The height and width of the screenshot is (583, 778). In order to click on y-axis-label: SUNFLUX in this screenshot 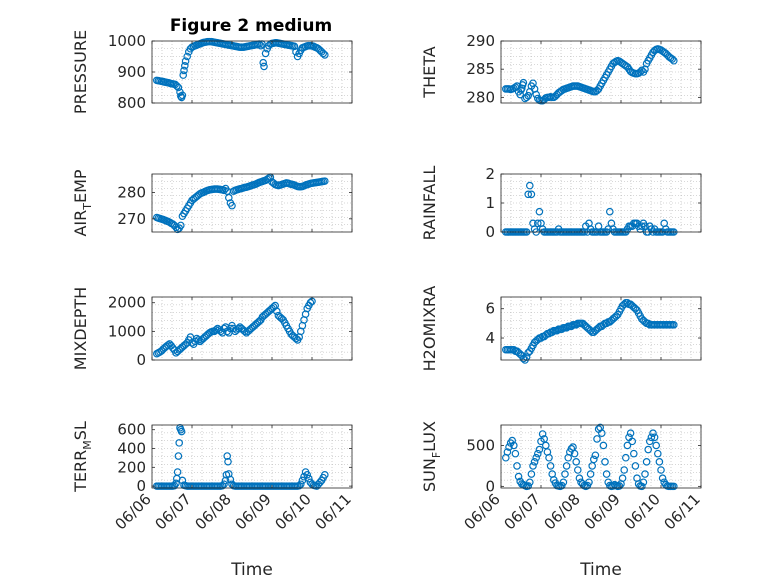, I will do `click(431, 456)`.